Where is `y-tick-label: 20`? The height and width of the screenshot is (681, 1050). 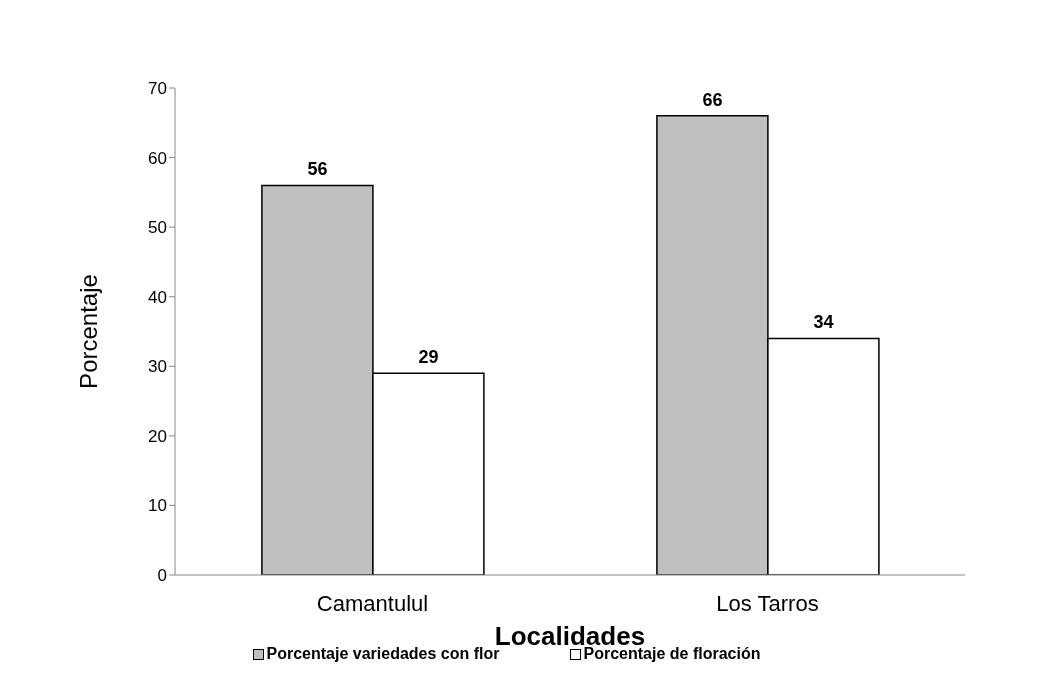
y-tick-label: 20 is located at coordinates (157, 436).